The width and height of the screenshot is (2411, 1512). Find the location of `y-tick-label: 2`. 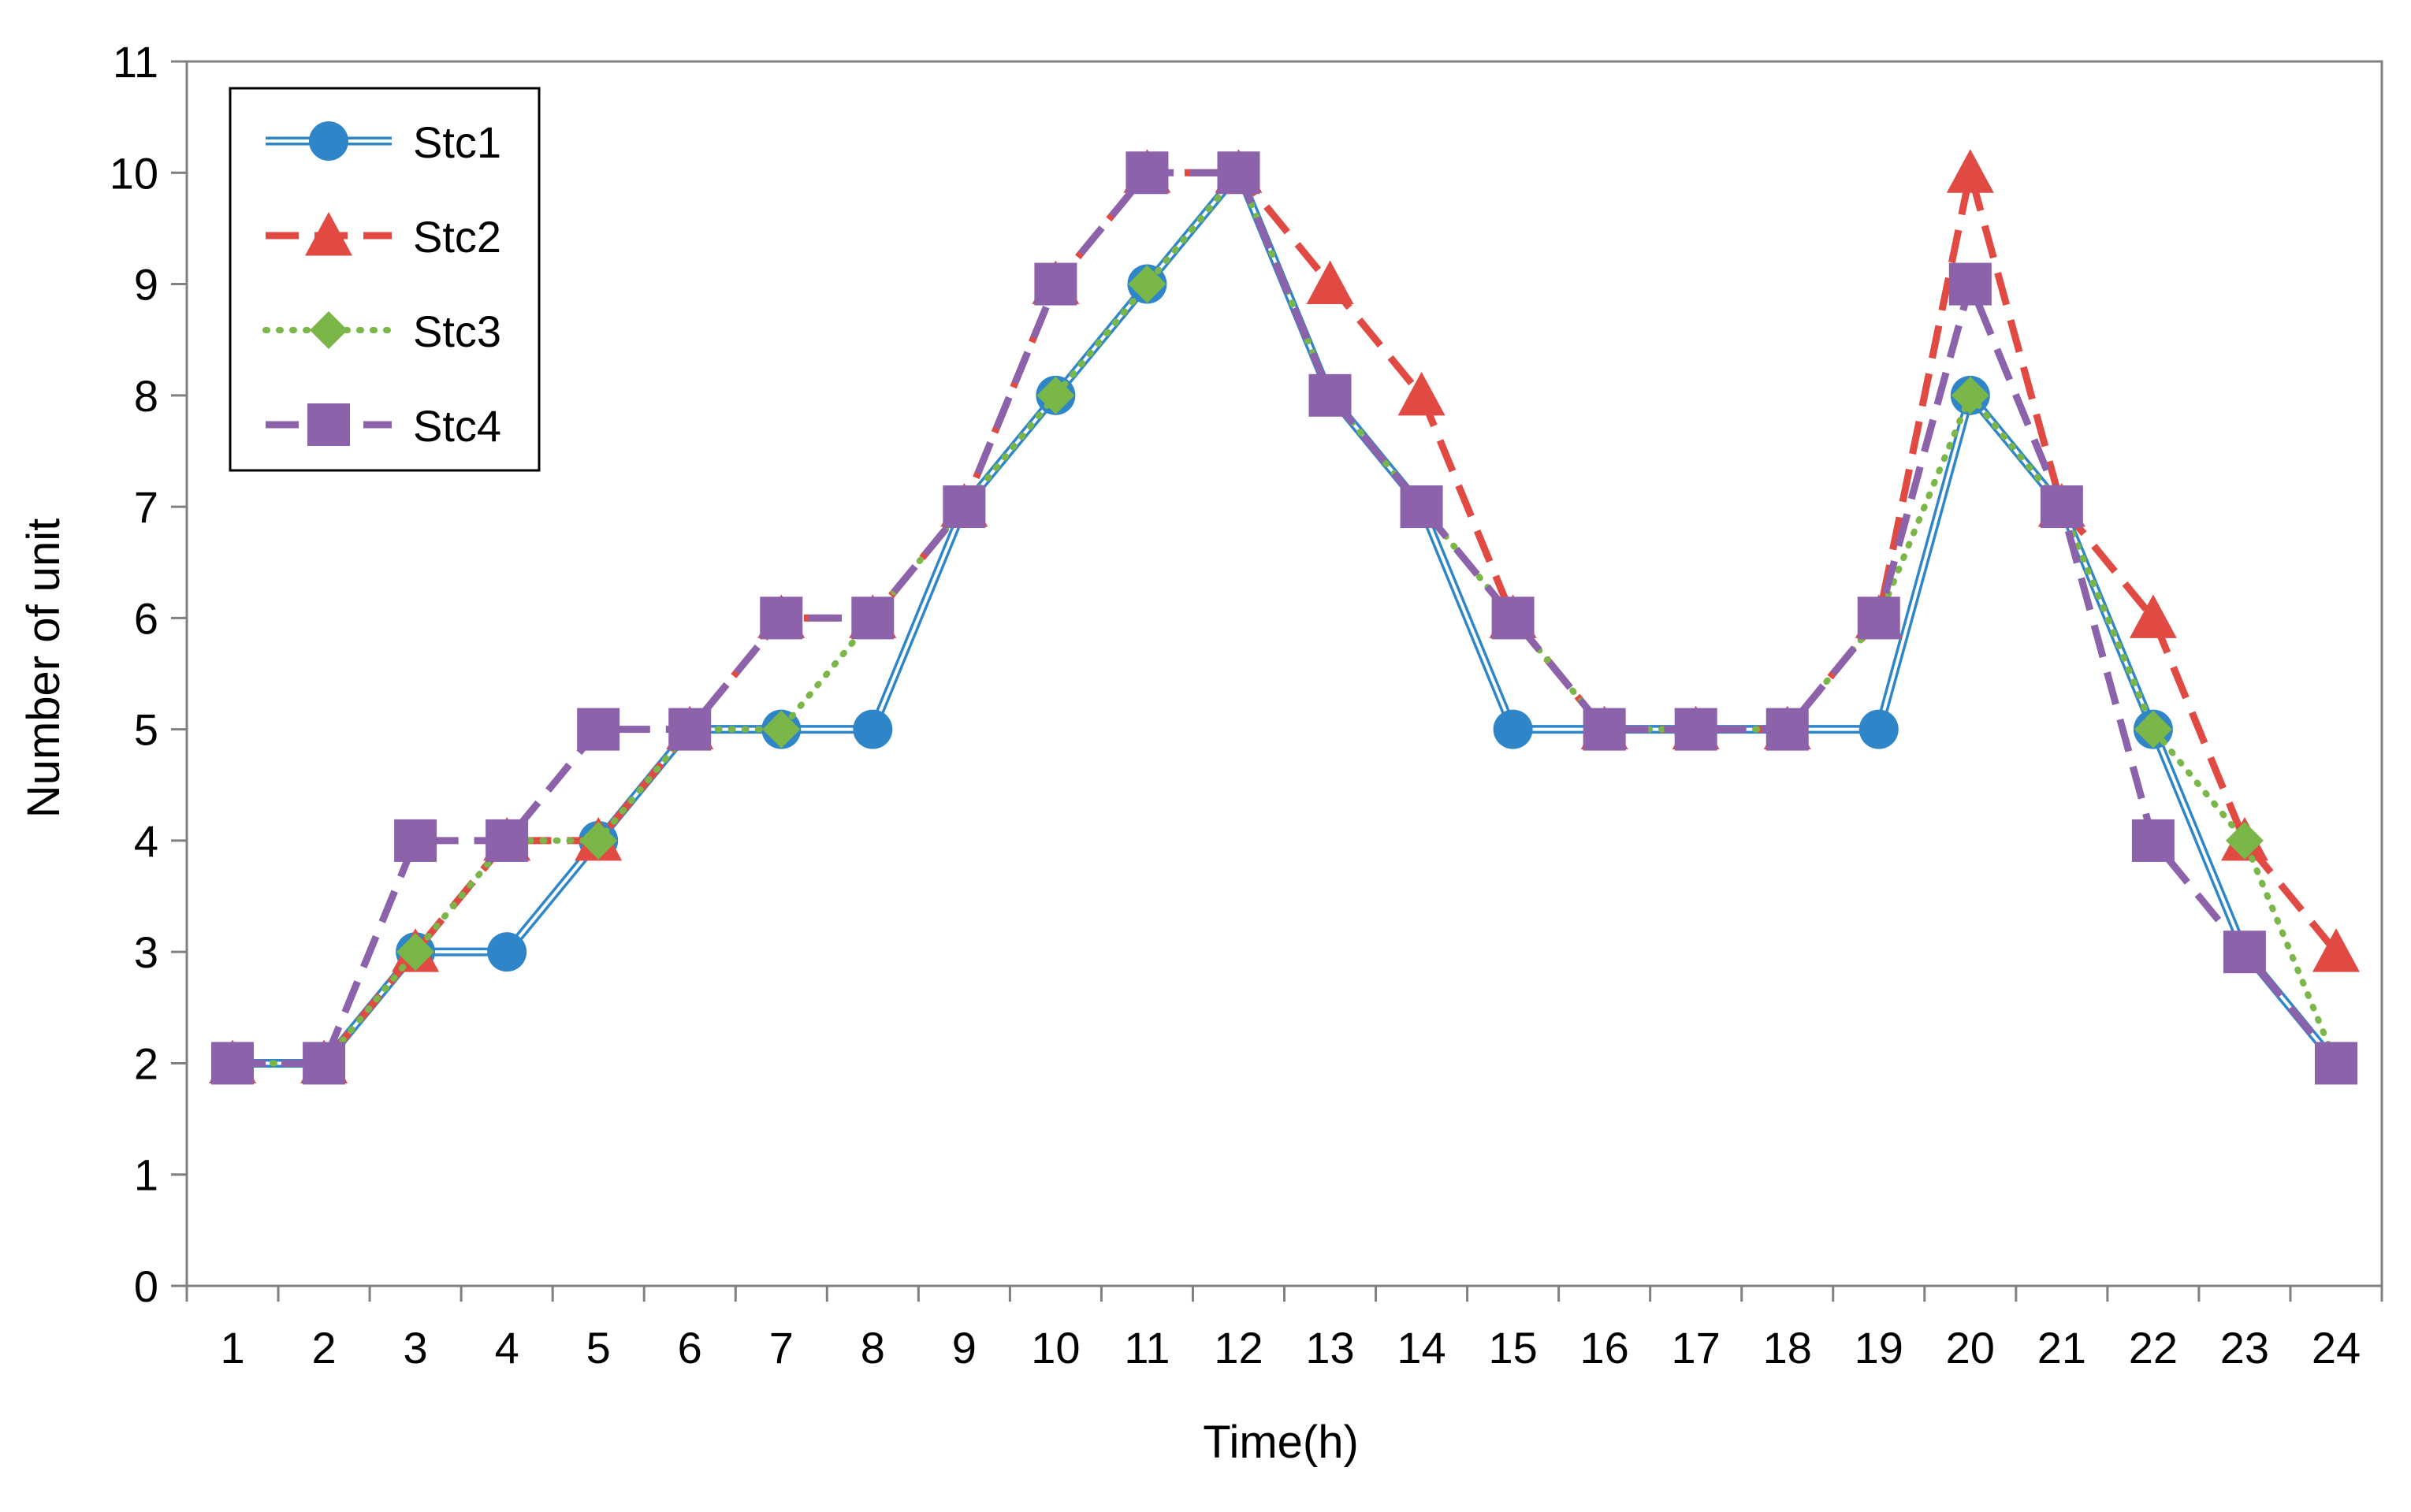

y-tick-label: 2 is located at coordinates (146, 1063).